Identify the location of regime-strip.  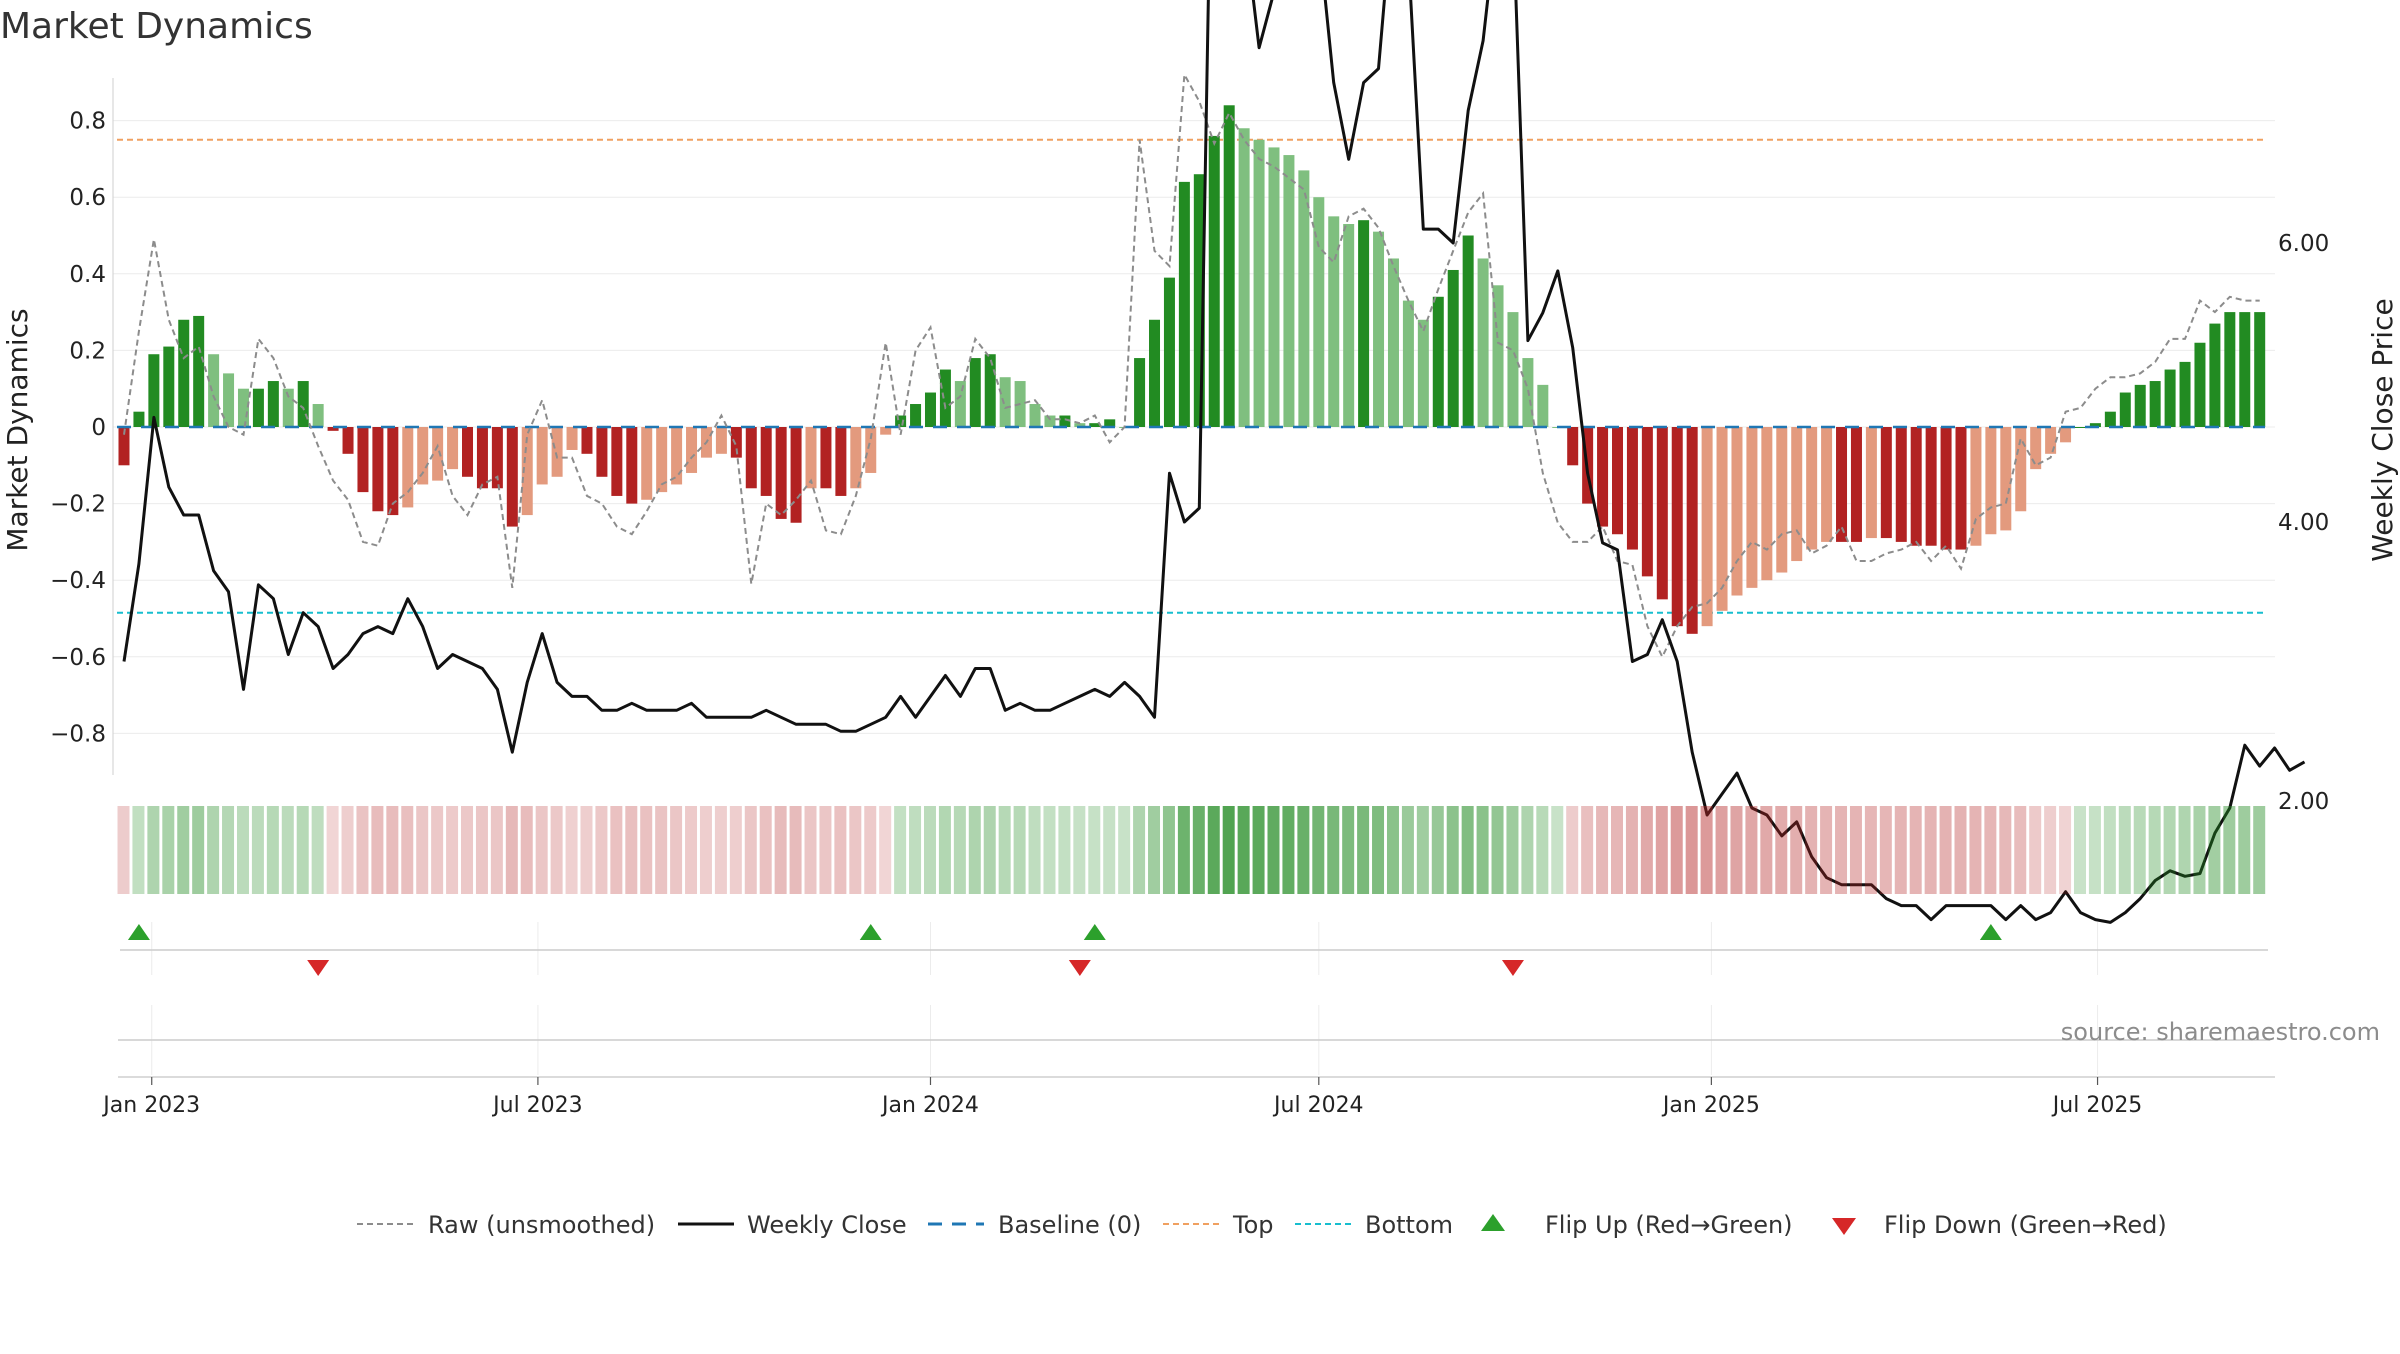
(1191, 850).